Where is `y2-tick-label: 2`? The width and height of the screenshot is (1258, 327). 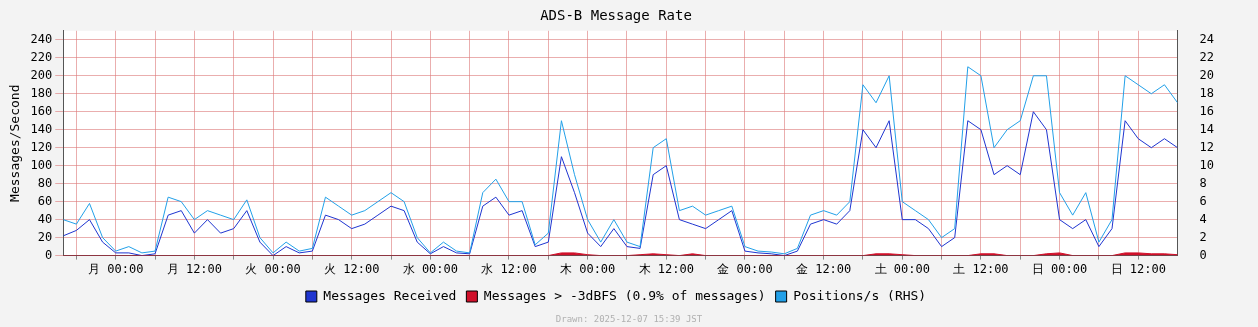 y2-tick-label: 2 is located at coordinates (1203, 236).